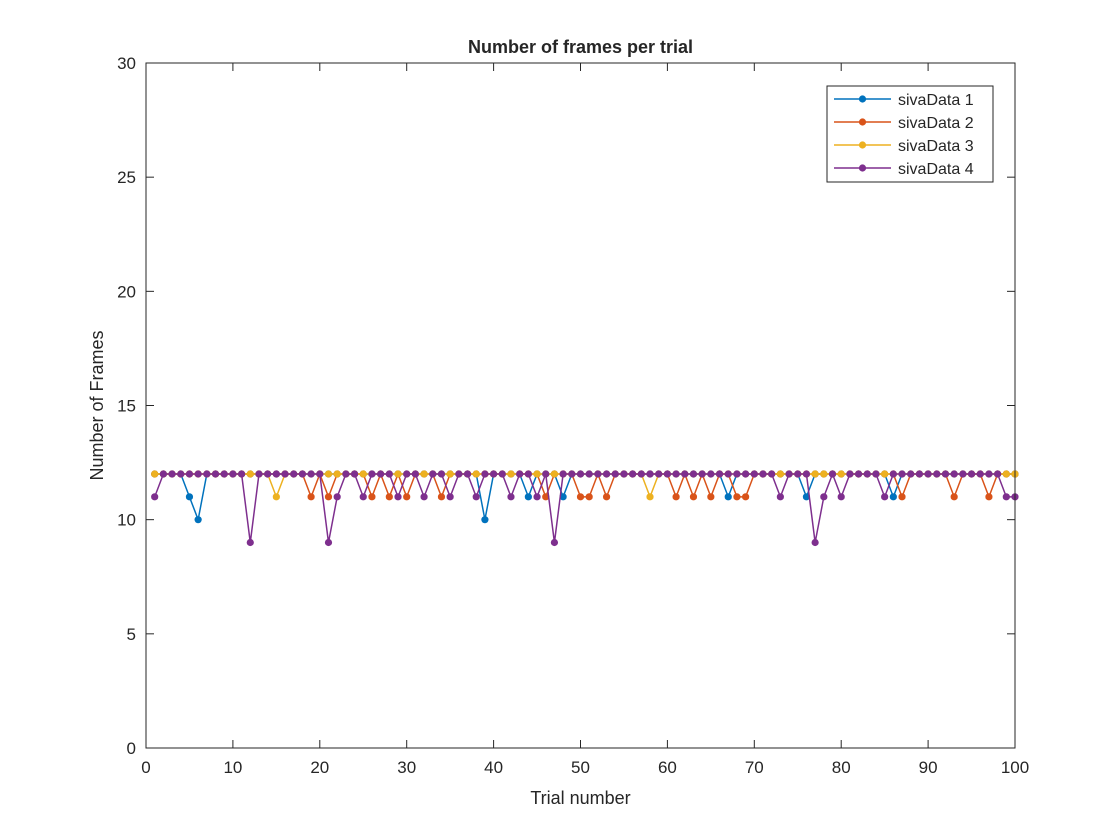  I want to click on legend-label: sivaData 4, so click(936, 169).